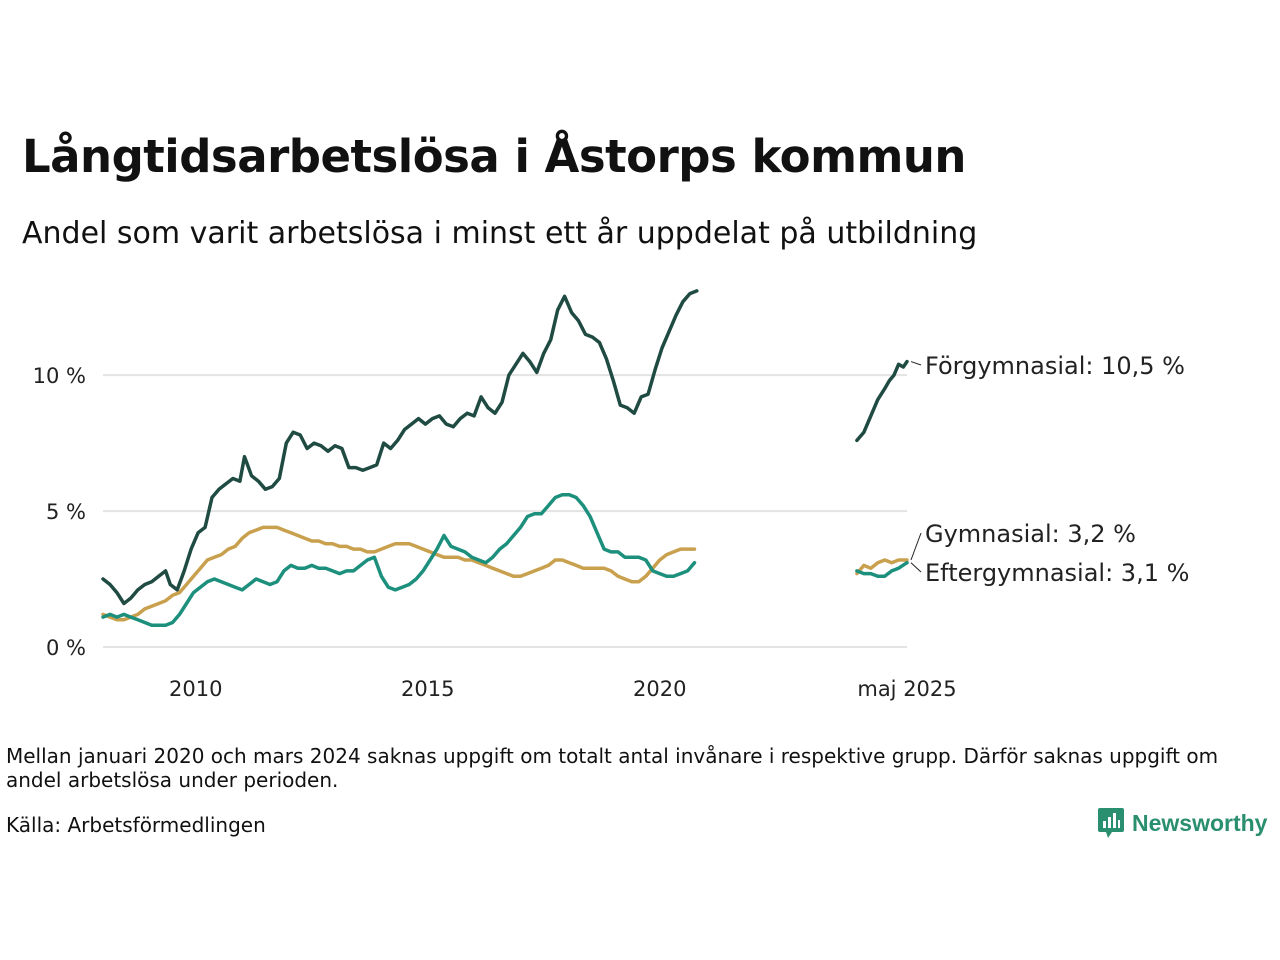 This screenshot has height=960, width=1280. I want to click on newsworthy-logo-icon, so click(1111, 823).